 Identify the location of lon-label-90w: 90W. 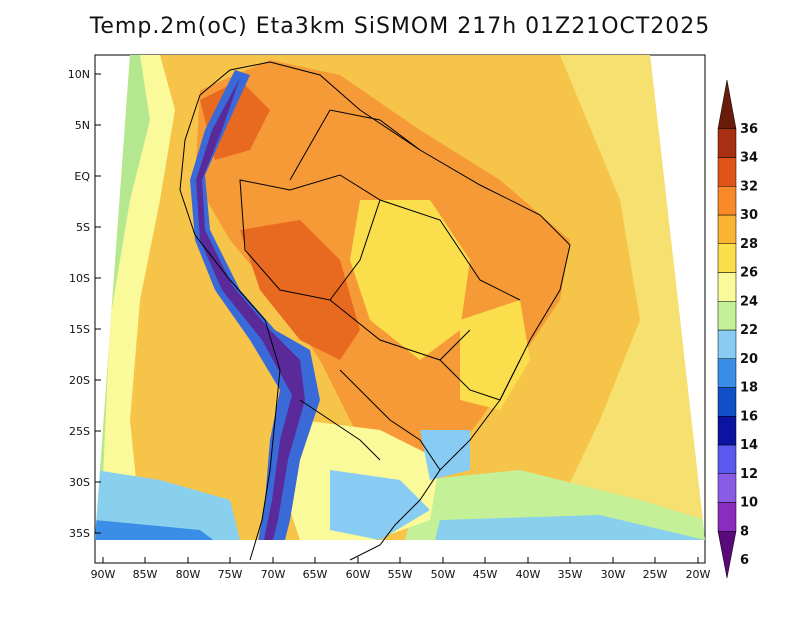
(103, 574).